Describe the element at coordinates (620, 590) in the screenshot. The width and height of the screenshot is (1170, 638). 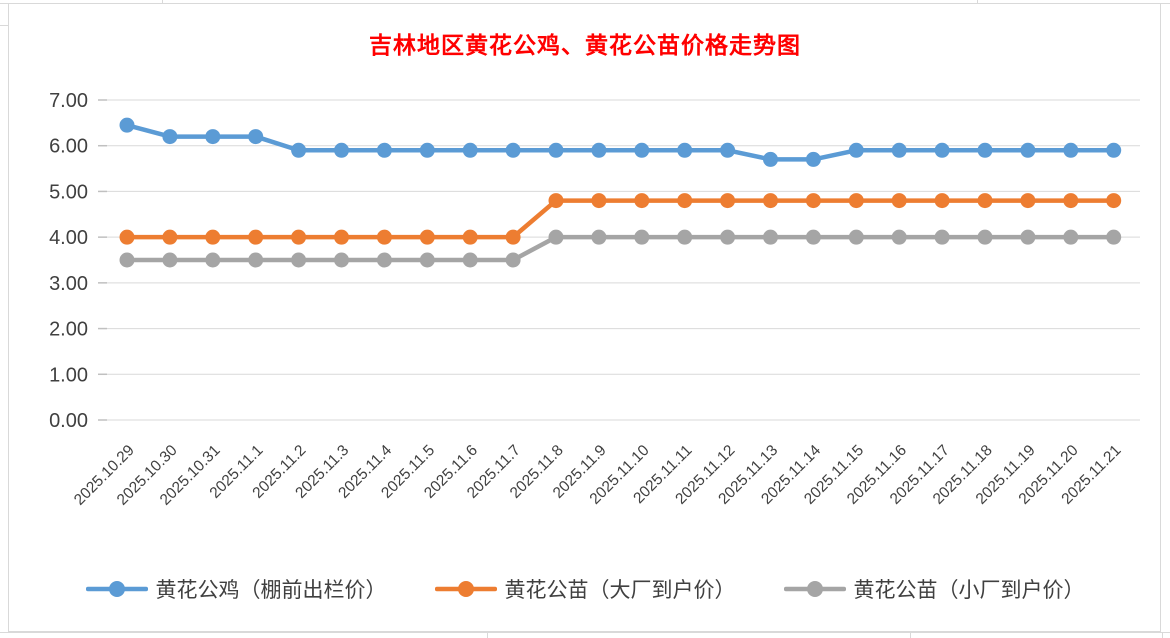
I see `legend-label: 黄花公苗（大厂到户价）` at that location.